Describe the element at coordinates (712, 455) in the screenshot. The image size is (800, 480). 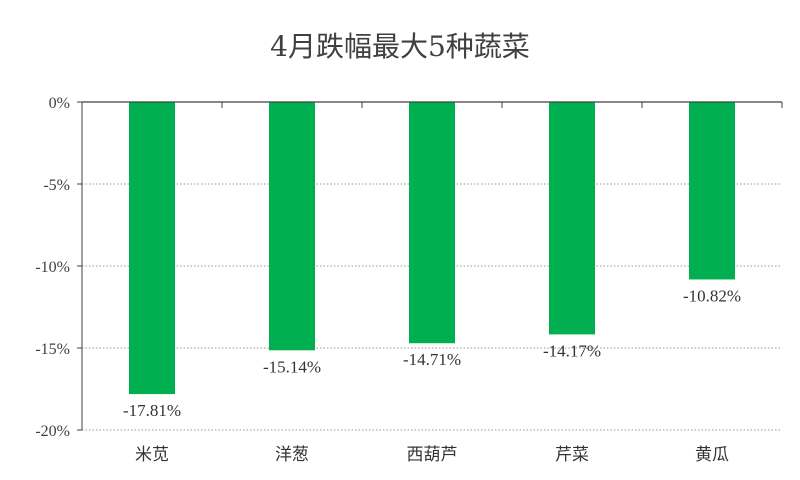
I see `category-label: 黄瓜` at that location.